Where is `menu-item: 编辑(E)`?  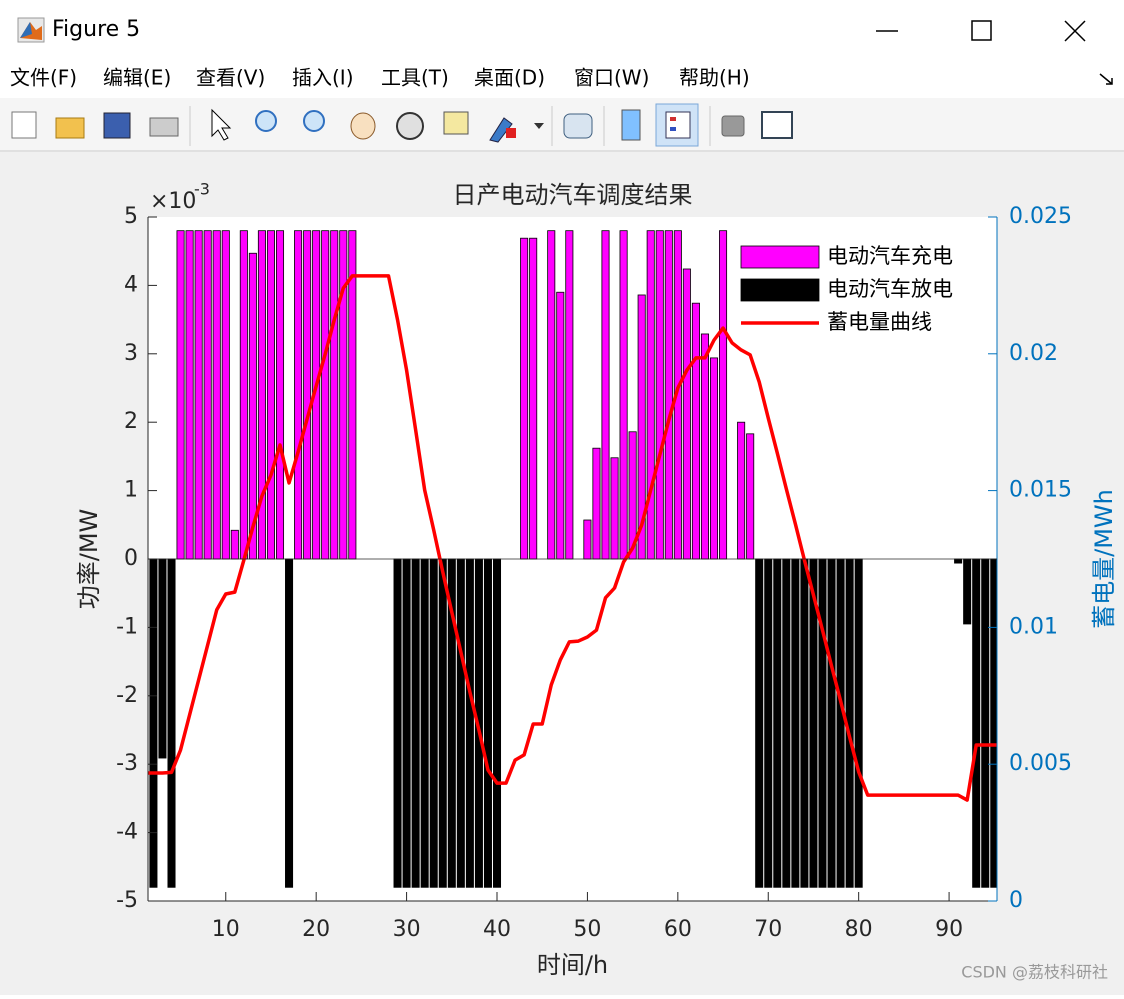
menu-item: 编辑(E) is located at coordinates (137, 78).